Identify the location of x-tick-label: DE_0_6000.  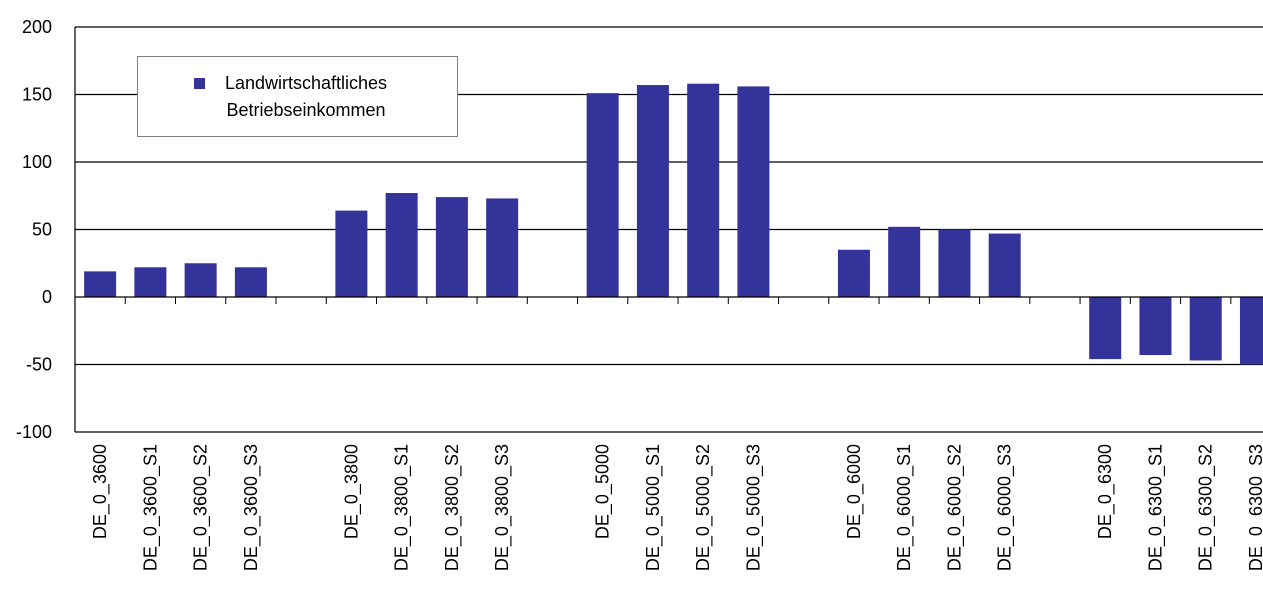
(854, 491).